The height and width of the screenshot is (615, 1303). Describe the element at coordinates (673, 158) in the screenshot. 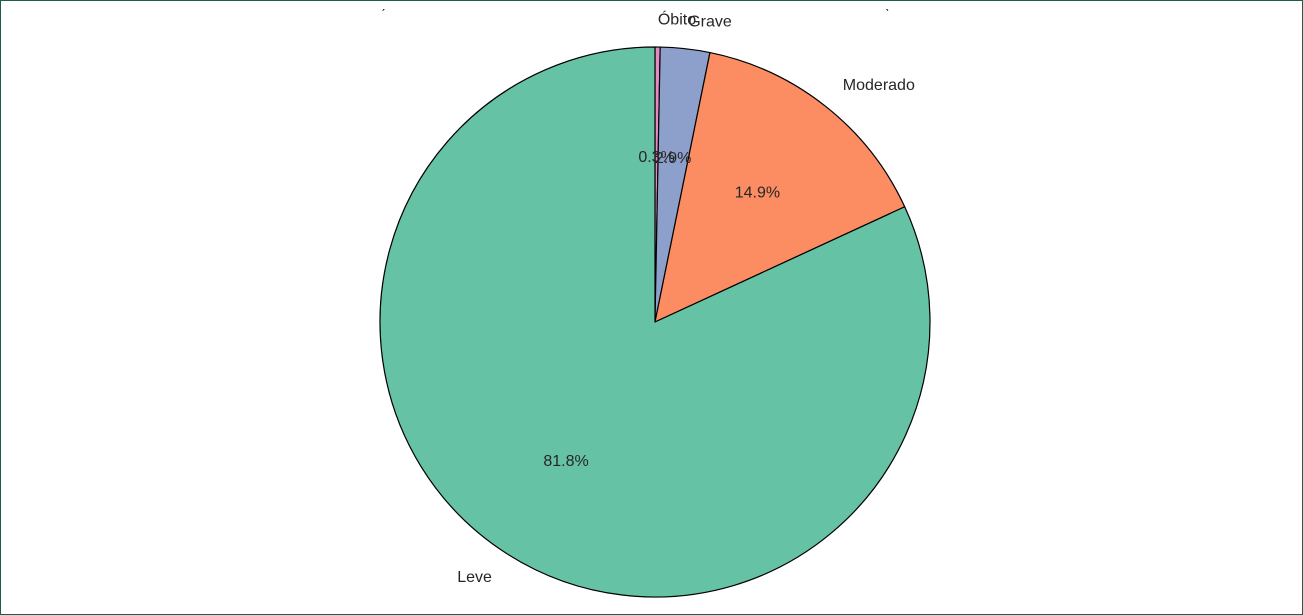

I see `pct-label-grave: 2.9%` at that location.